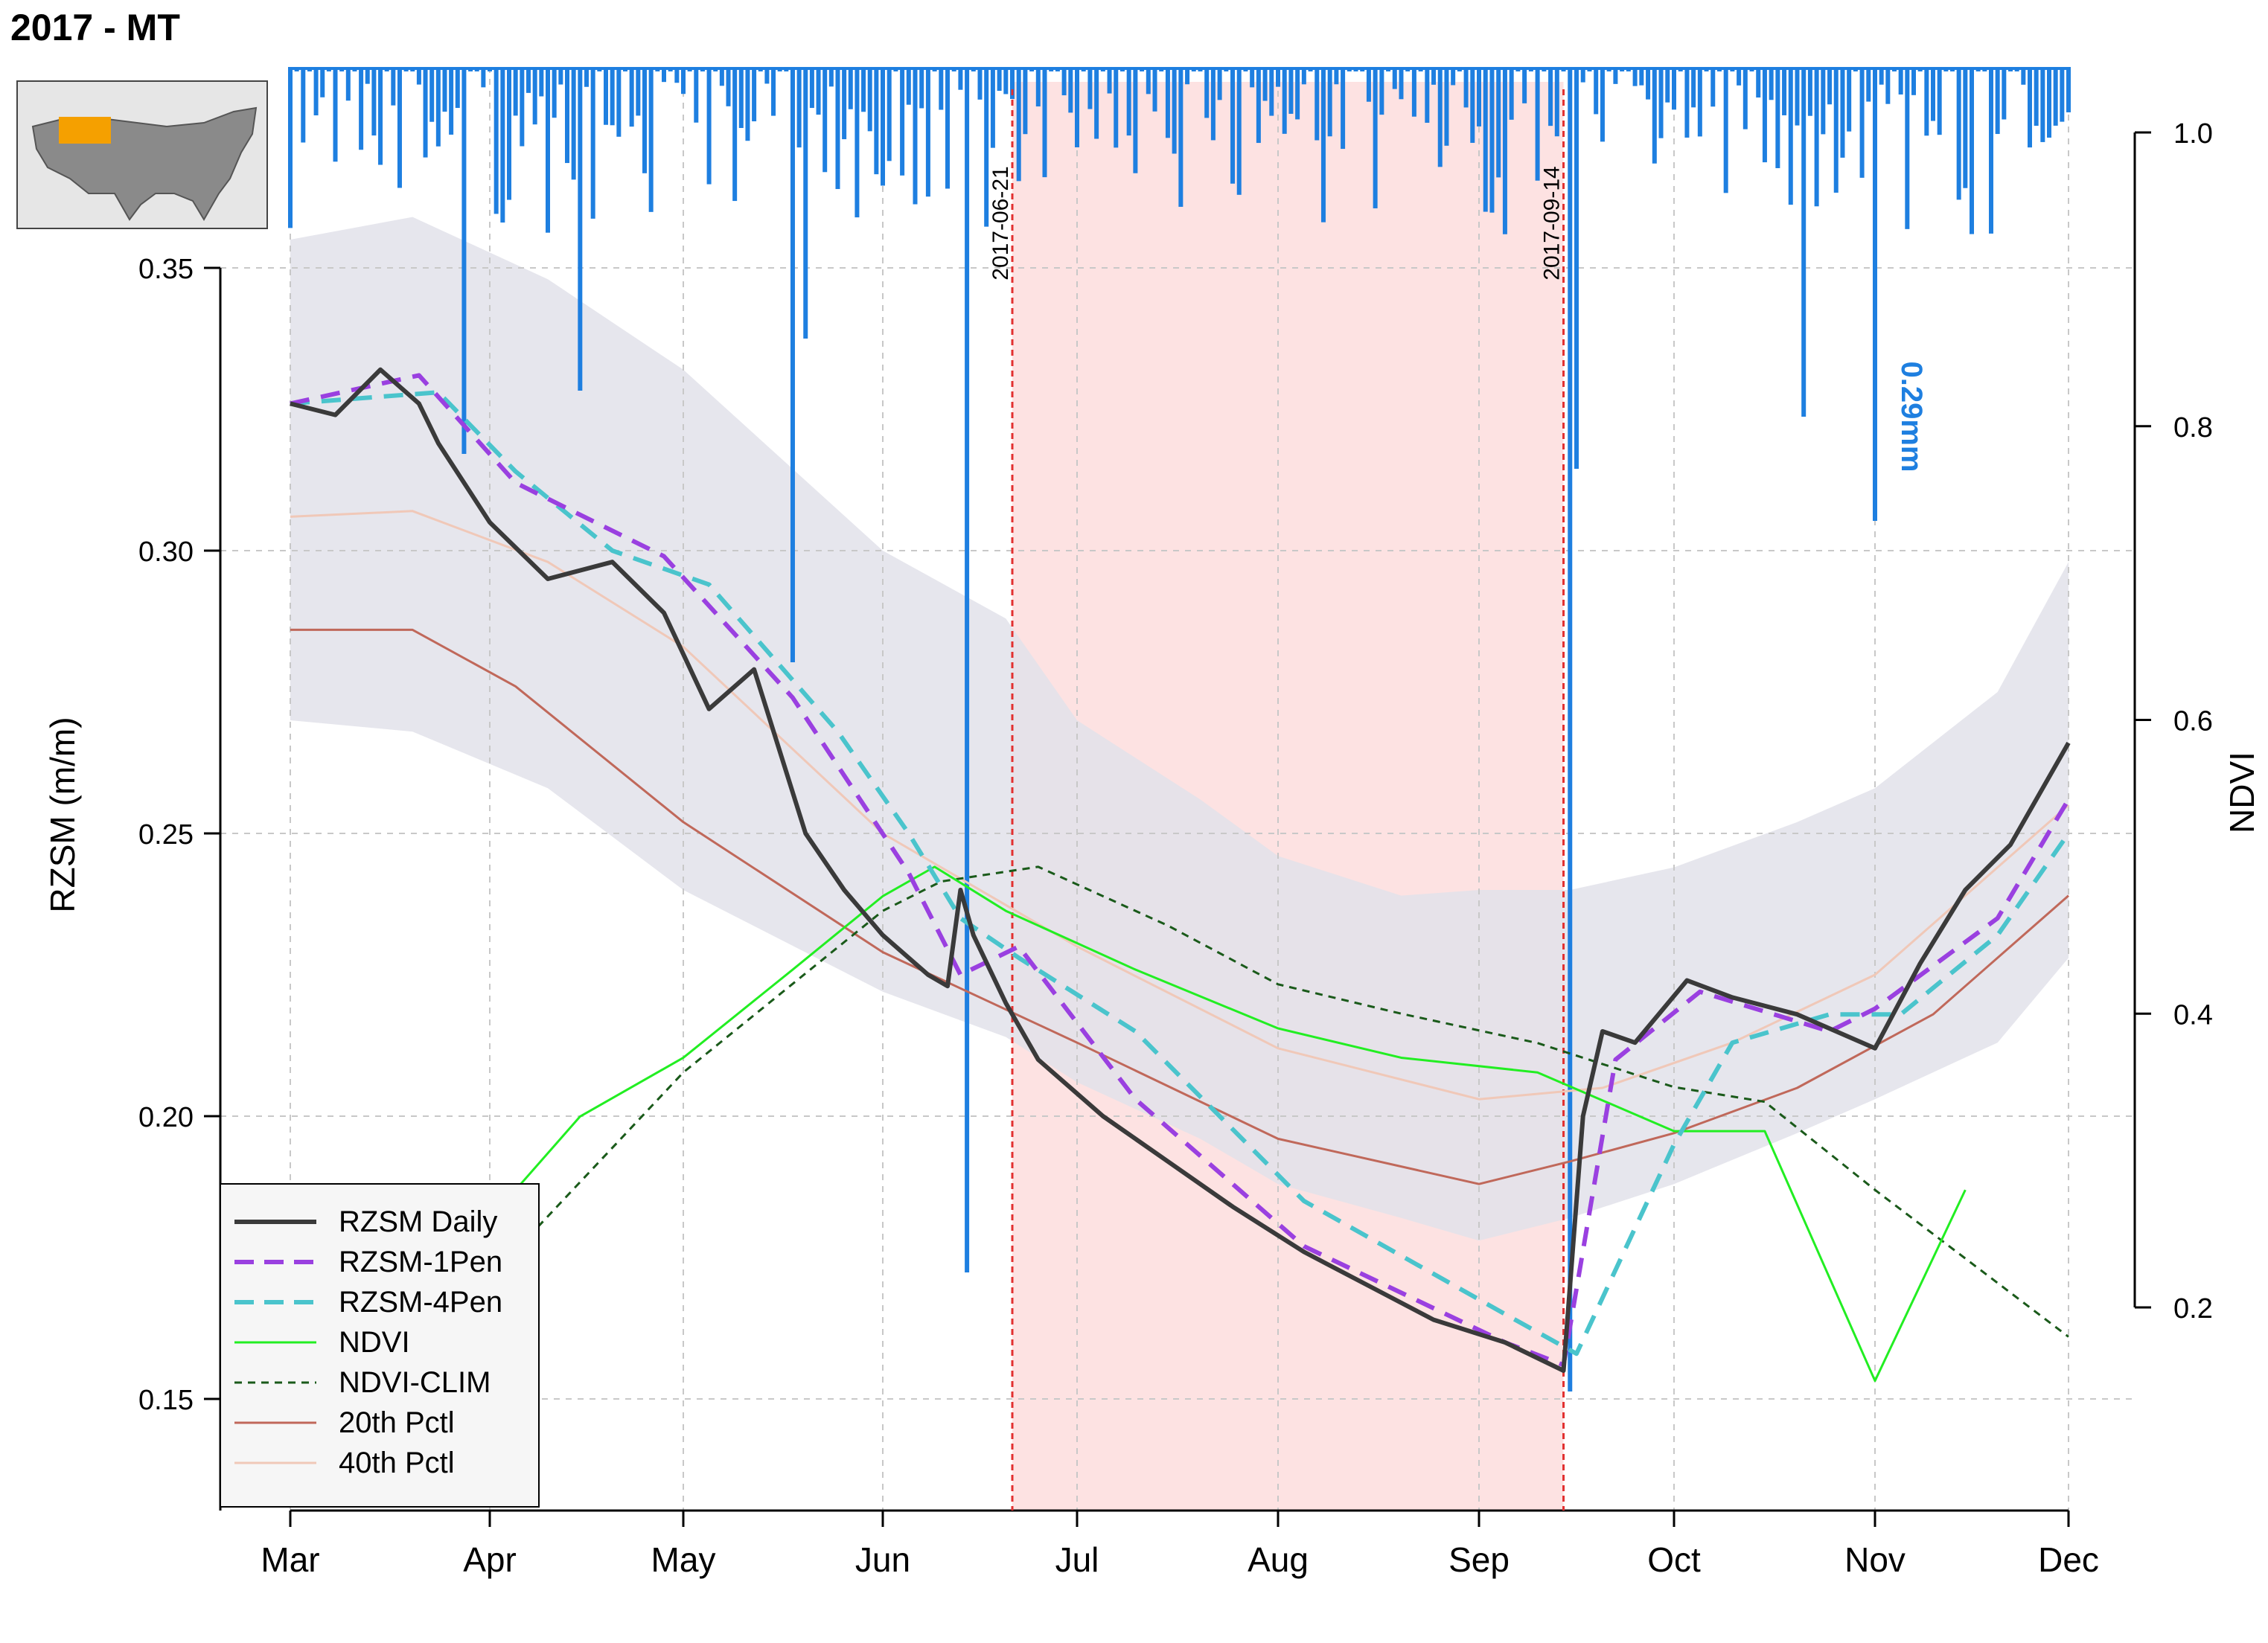 This screenshot has height=1643, width=2268. I want to click on x-tick-label-jul: Jul, so click(1077, 1559).